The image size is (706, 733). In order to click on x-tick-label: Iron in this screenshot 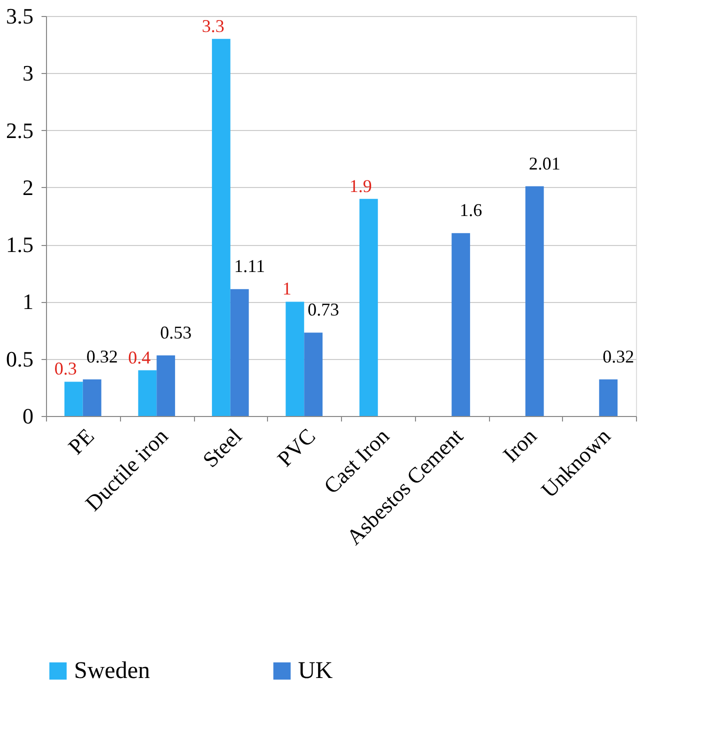, I will do `click(520, 445)`.